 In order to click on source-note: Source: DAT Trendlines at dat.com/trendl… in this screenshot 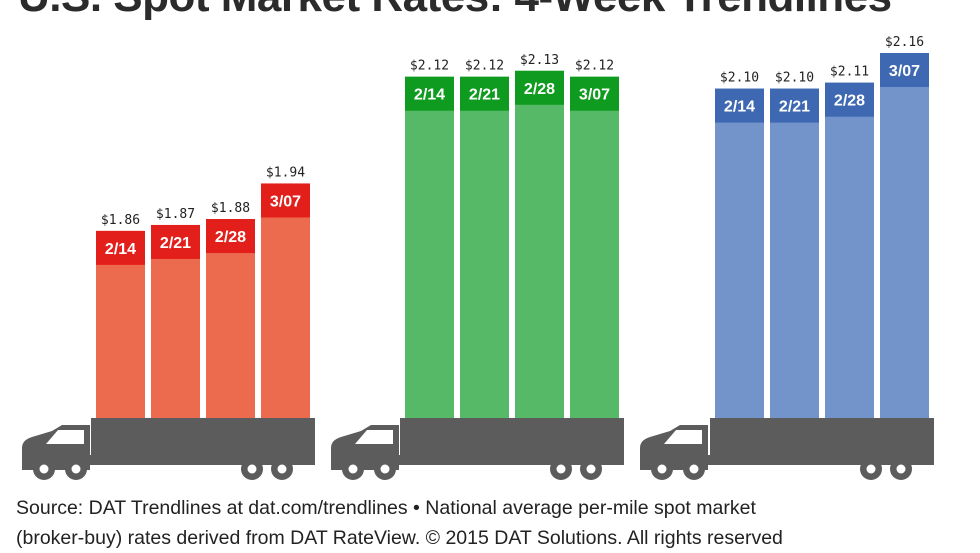, I will do `click(491, 523)`.